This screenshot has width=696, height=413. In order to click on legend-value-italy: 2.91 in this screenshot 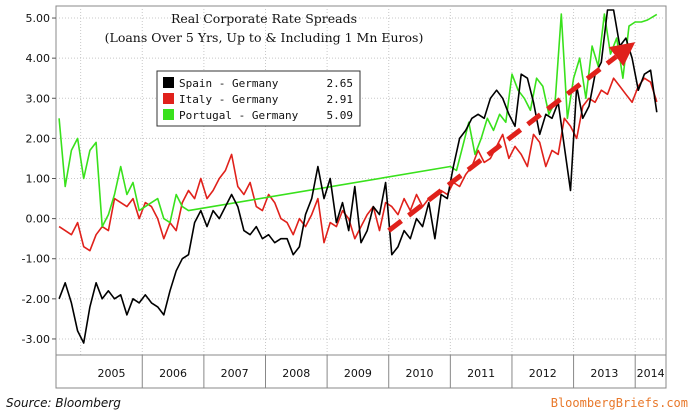, I will do `click(340, 99)`.